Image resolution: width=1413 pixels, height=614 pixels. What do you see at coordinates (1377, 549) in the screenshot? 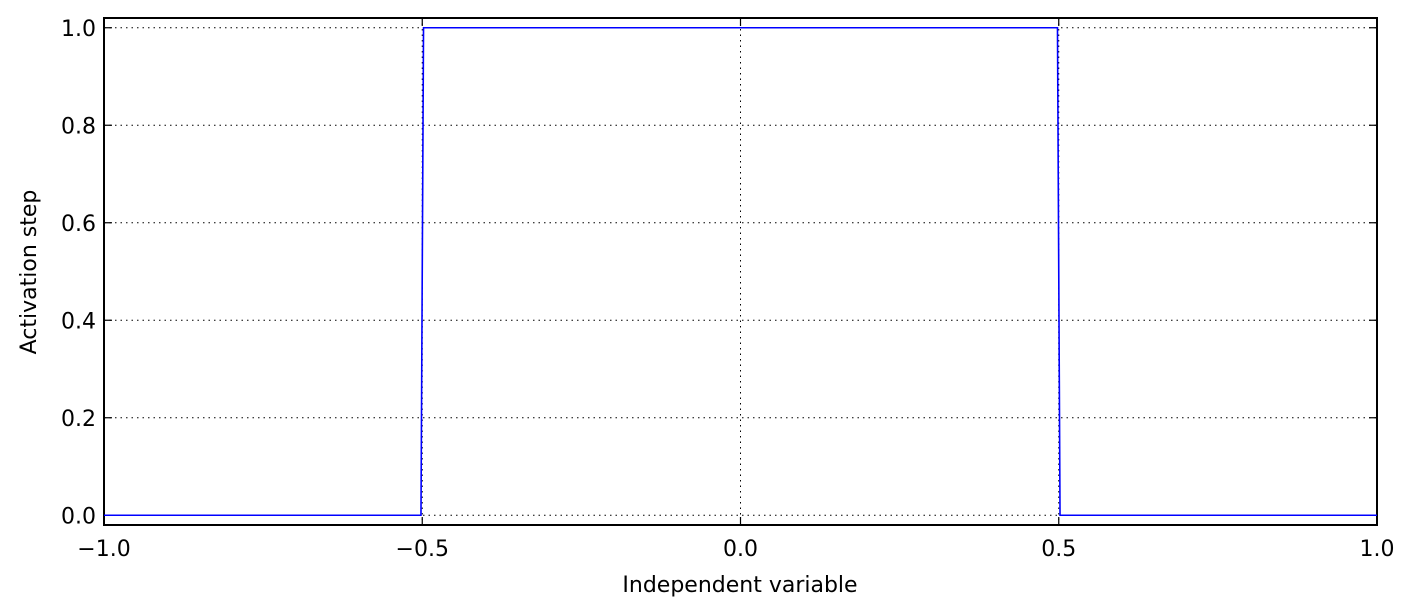
I see `x-tick-label: 1.0` at bounding box center [1377, 549].